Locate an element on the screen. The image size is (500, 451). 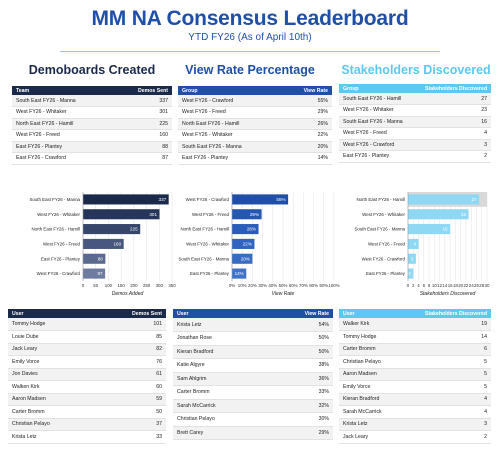
row-label: Walken Kirk is located at coordinates (47, 387).